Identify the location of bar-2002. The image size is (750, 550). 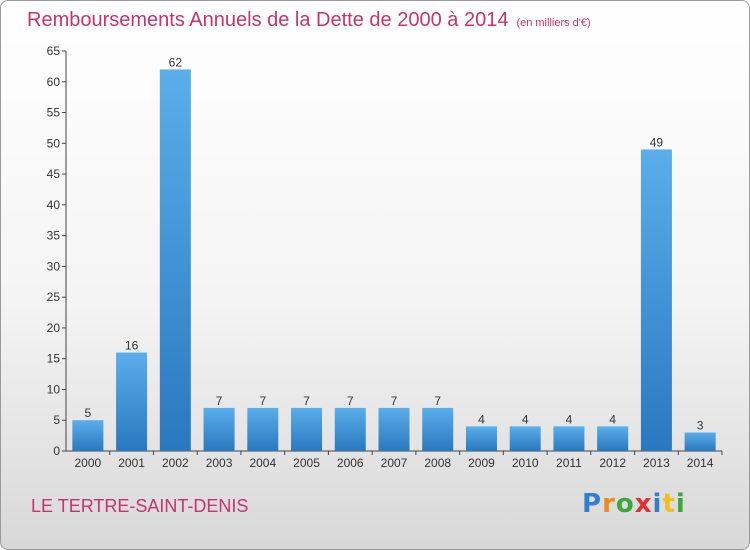
(175, 260).